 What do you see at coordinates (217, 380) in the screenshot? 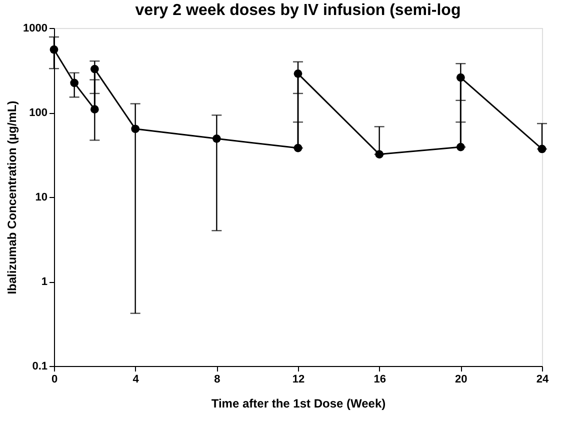
I see `x-tick-label: 8` at bounding box center [217, 380].